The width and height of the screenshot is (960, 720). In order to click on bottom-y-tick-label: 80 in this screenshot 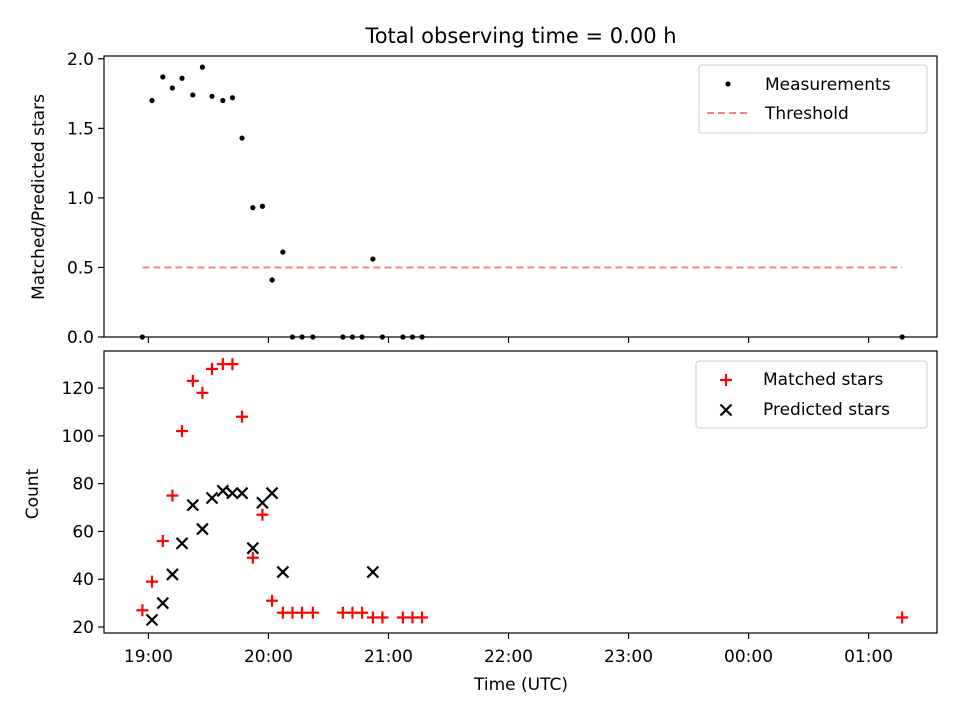, I will do `click(83, 485)`.